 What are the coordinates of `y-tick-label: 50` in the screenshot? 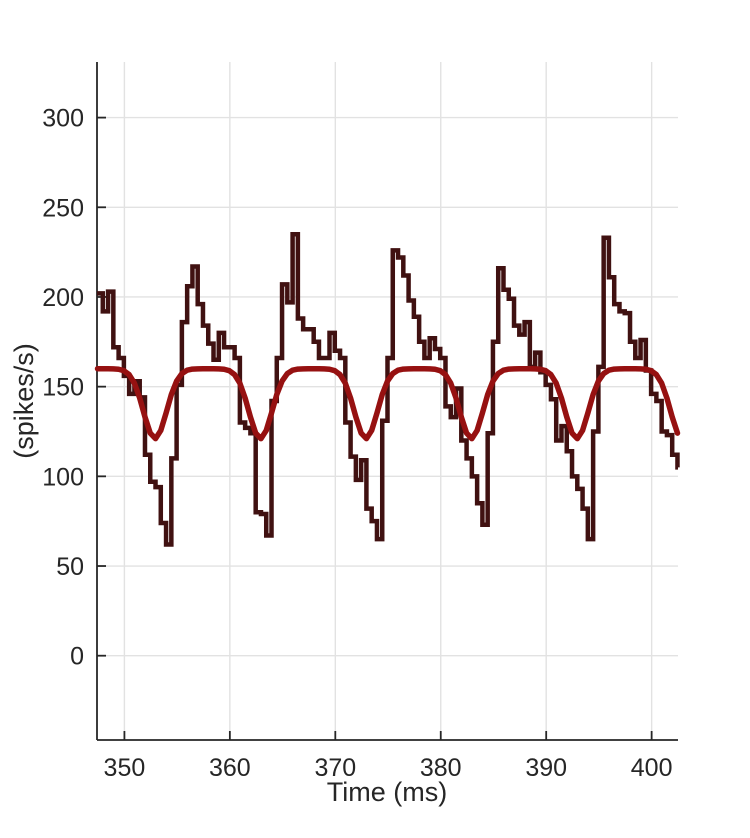 It's located at (70, 567).